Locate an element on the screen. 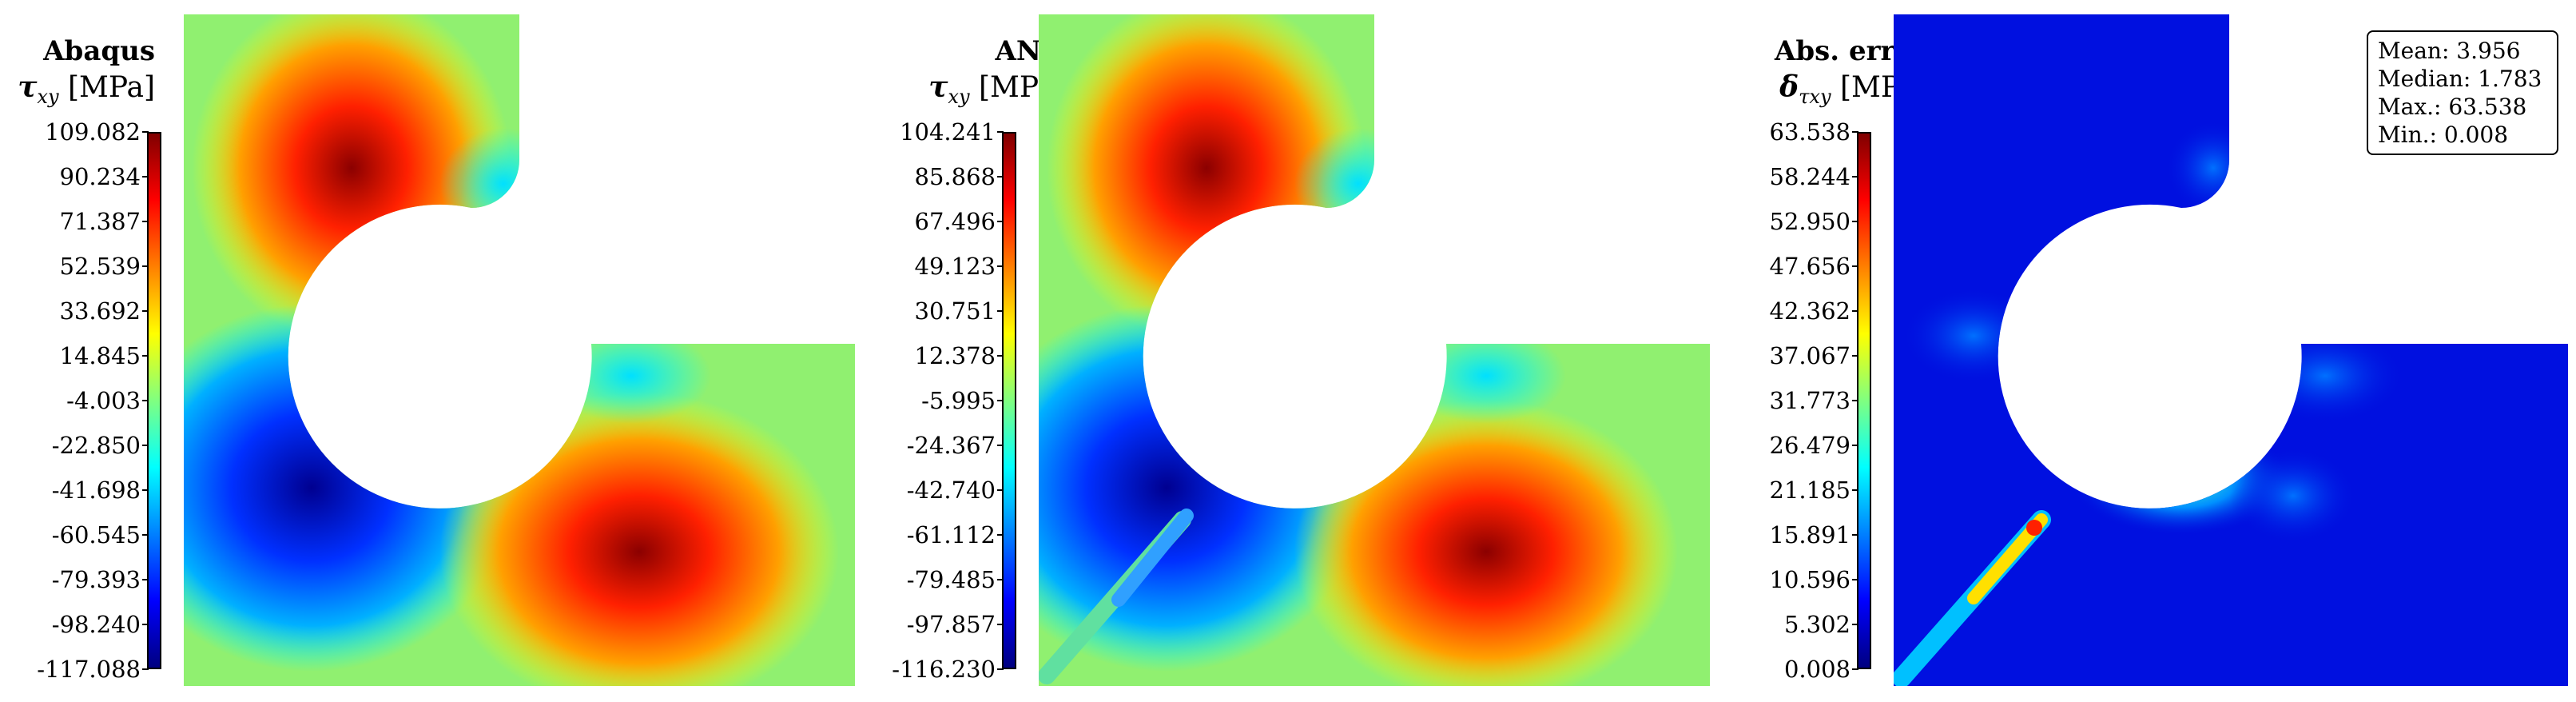 This screenshot has width=2576, height=702. colorbar-tick-label: 109.082 is located at coordinates (93, 132).